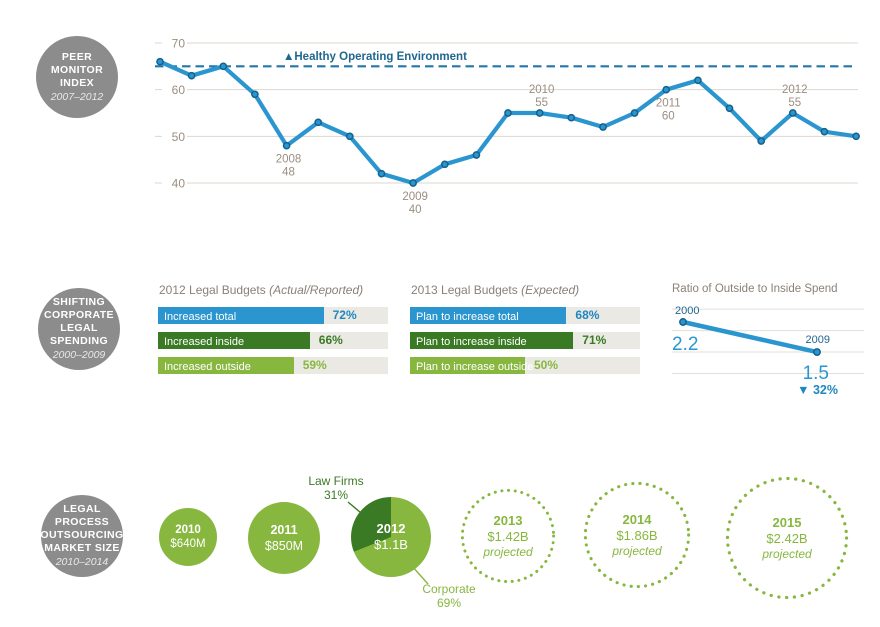 This screenshot has width=880, height=627. I want to click on bar-chart-title-main: 2012 Legal Budgets, so click(214, 290).